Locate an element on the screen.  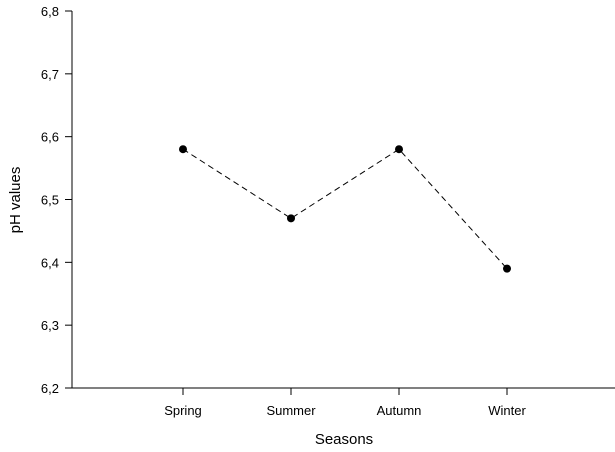
series-line is located at coordinates (345, 208).